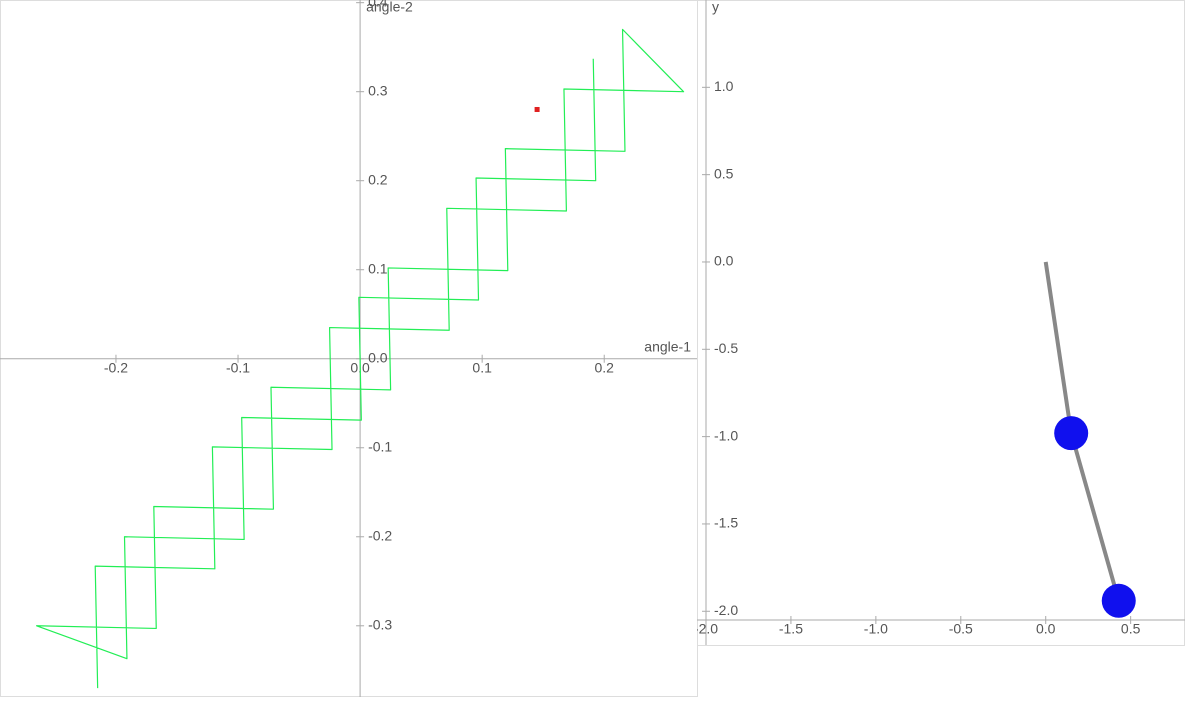 The image size is (1185, 701). What do you see at coordinates (380, 535) in the screenshot?
I see `y-tick-label: -0.2` at bounding box center [380, 535].